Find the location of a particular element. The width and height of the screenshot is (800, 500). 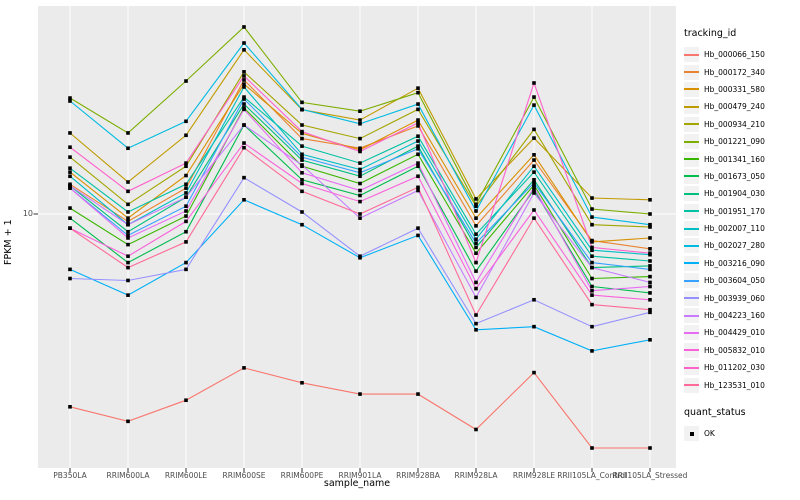

legend-item: Hb_123531_010 is located at coordinates (741, 384).